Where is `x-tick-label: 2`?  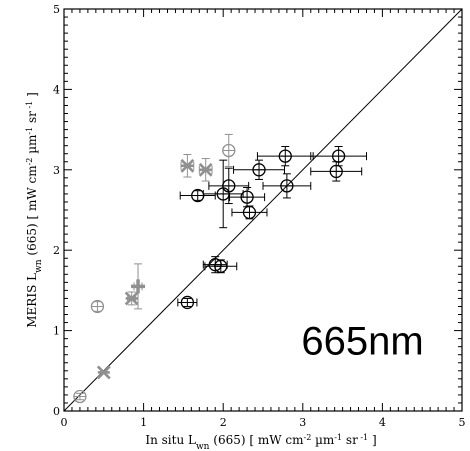 x-tick-label: 2 is located at coordinates (223, 422).